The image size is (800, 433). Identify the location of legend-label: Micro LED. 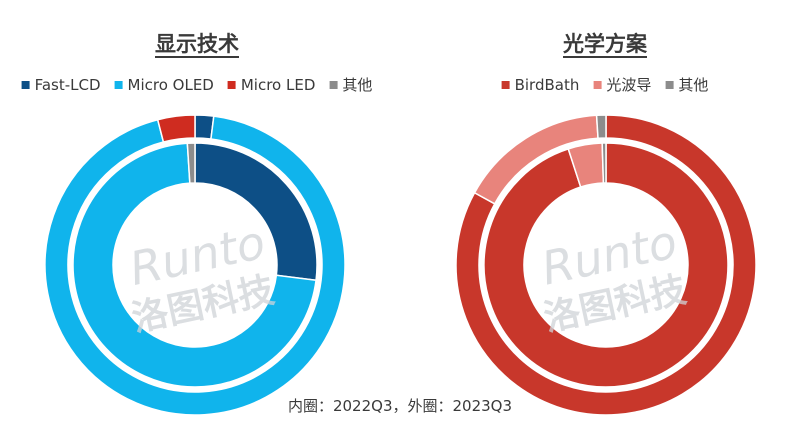
(278, 84).